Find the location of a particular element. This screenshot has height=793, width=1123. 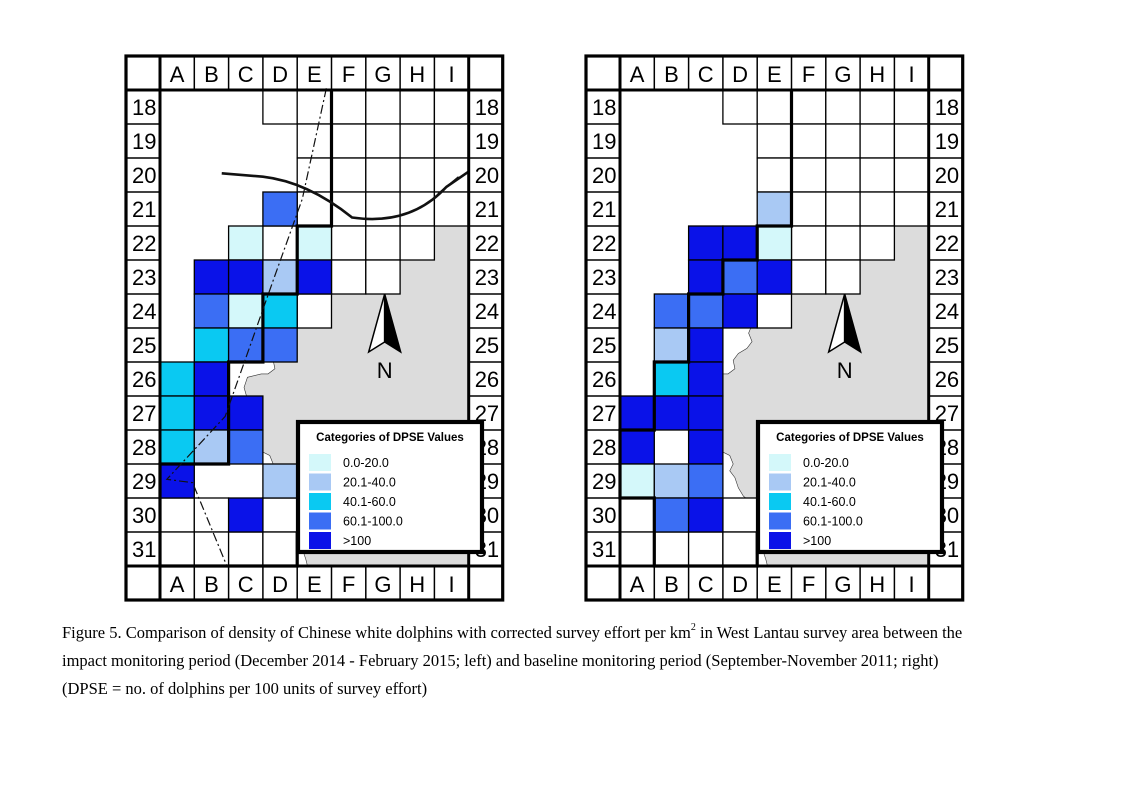

legend-label: 40.1-60.0 is located at coordinates (369, 502).